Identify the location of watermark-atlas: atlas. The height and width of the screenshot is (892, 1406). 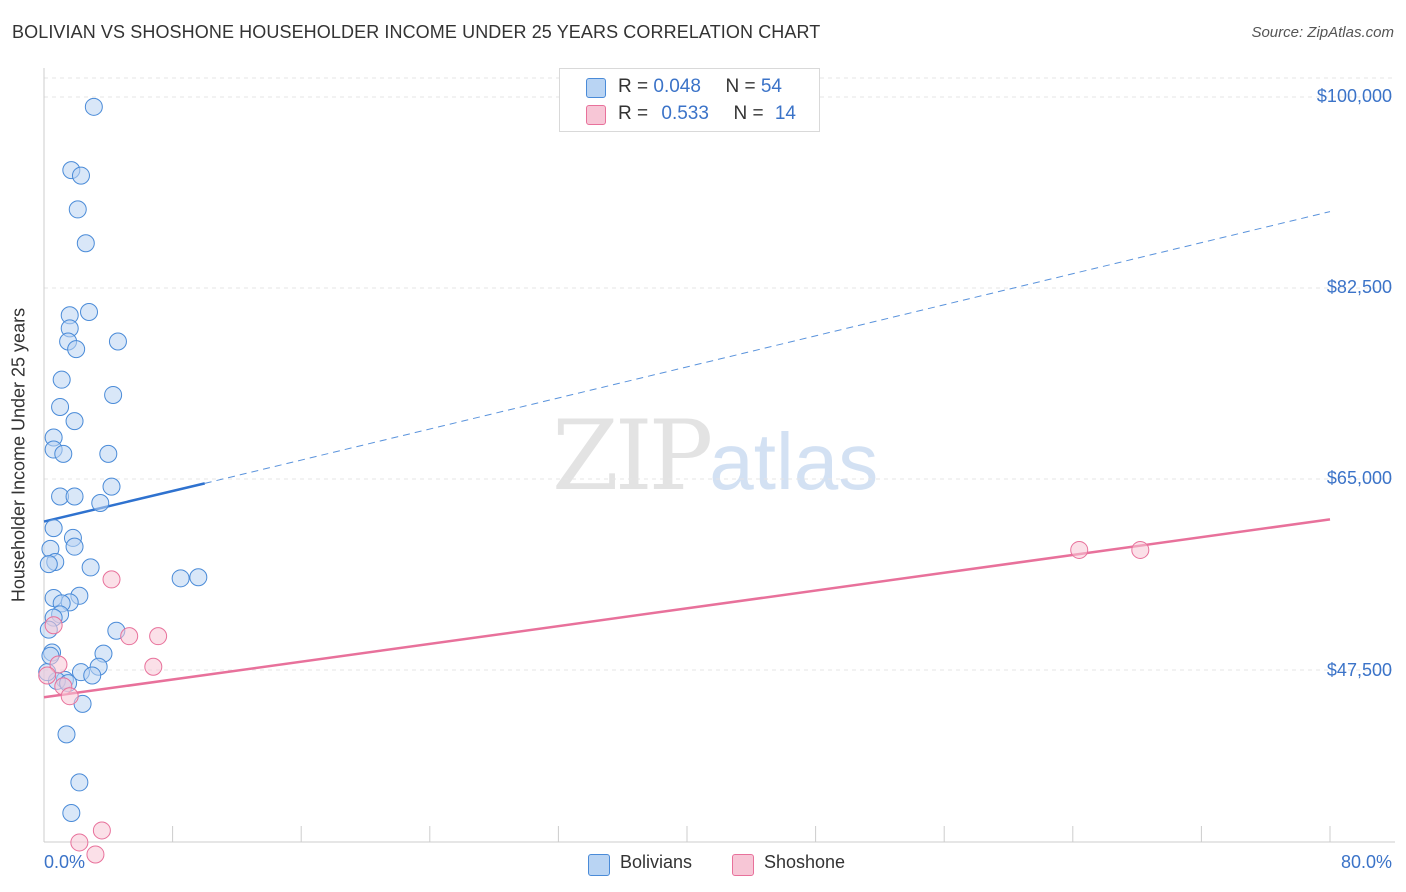
(794, 461).